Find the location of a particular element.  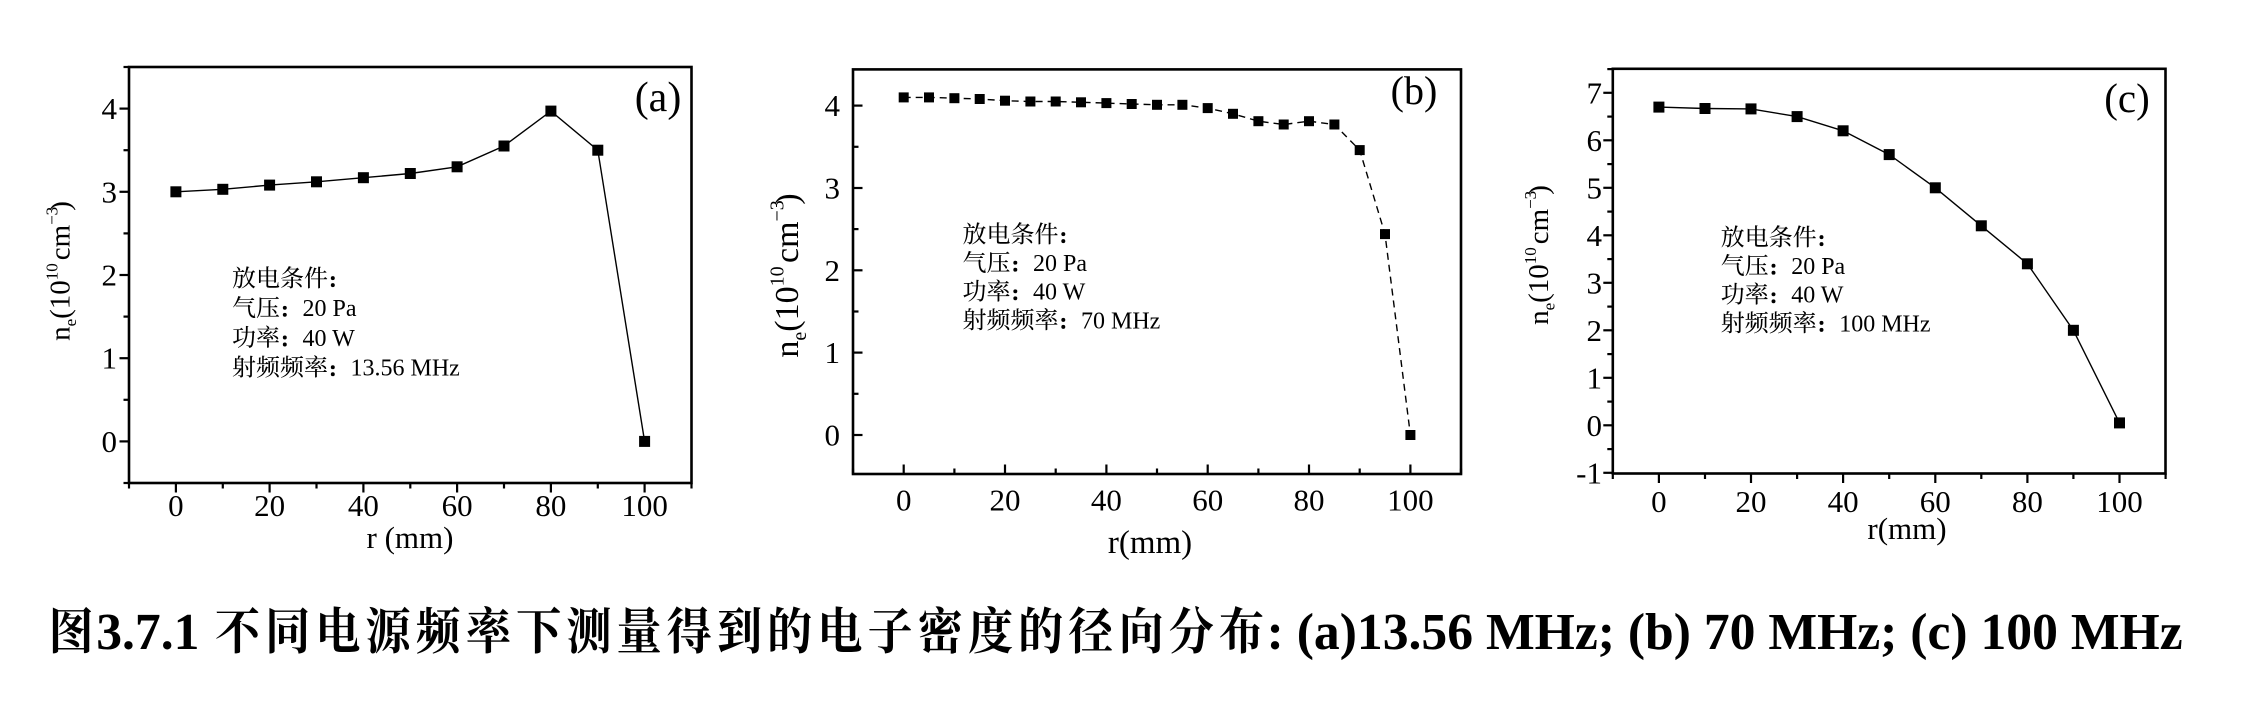

svg-text: 6 is located at coordinates (1595, 140).